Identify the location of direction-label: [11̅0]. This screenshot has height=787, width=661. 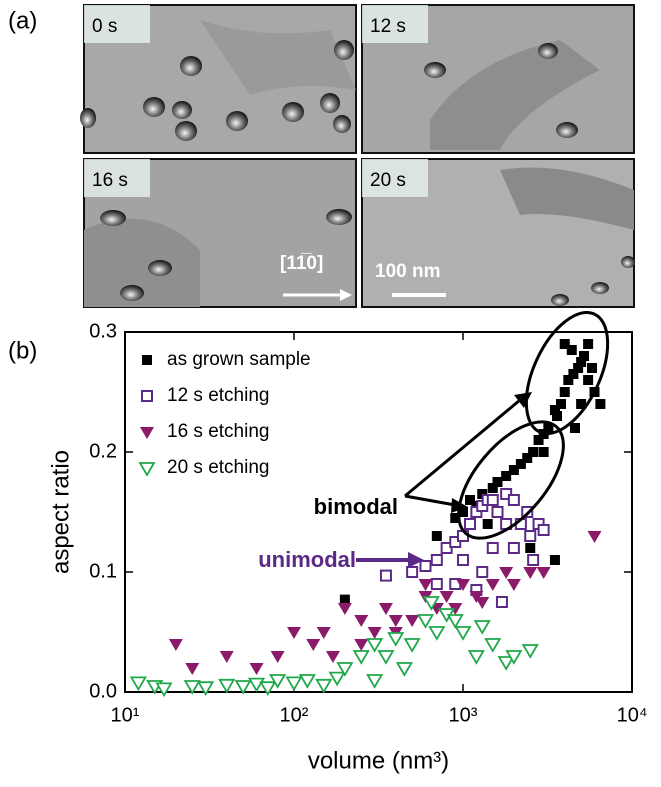
(301, 263).